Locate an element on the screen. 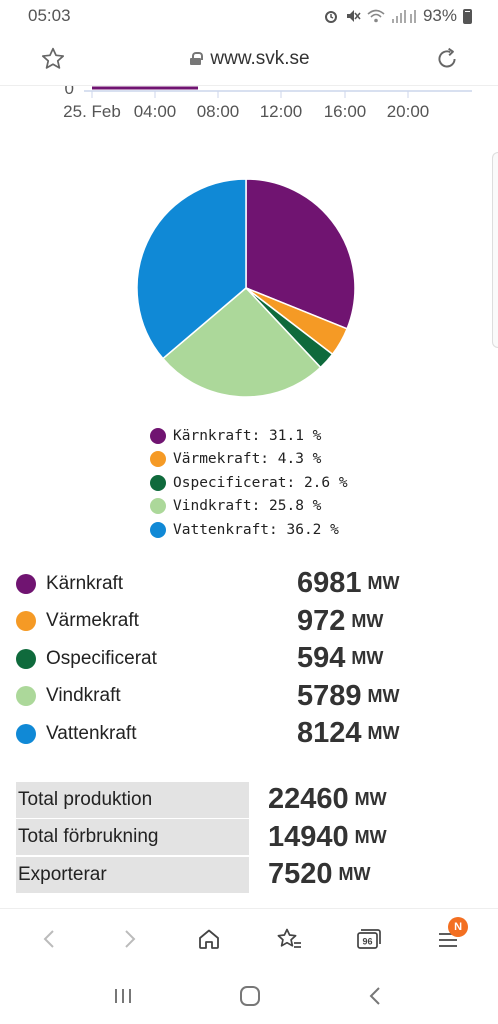  reload-icon is located at coordinates (447, 59).